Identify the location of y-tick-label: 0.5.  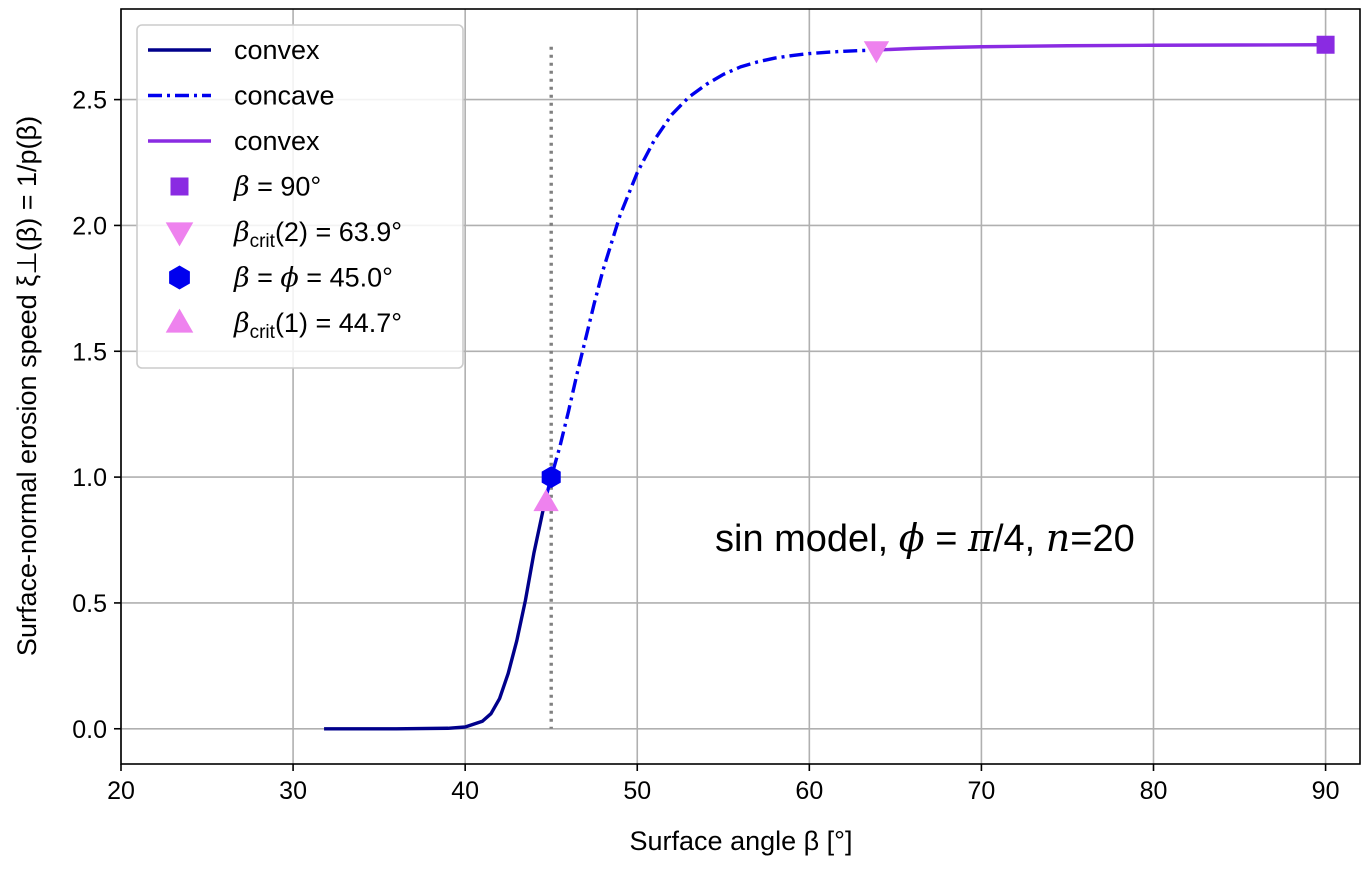
(89, 604).